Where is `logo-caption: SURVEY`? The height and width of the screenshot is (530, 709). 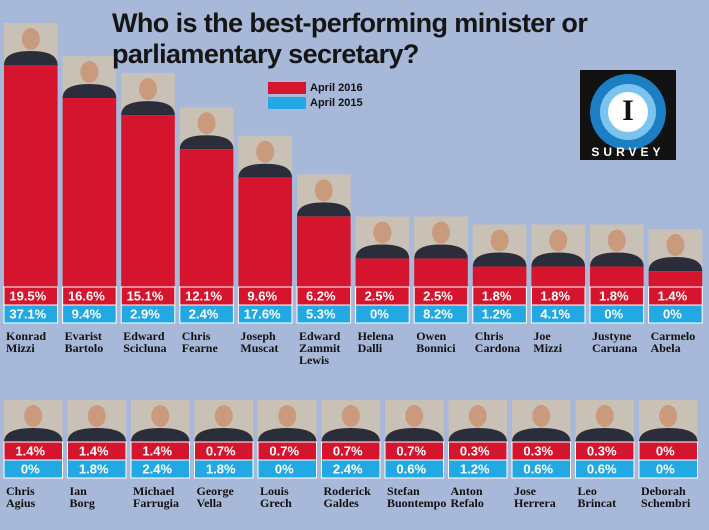 logo-caption: SURVEY is located at coordinates (627, 152).